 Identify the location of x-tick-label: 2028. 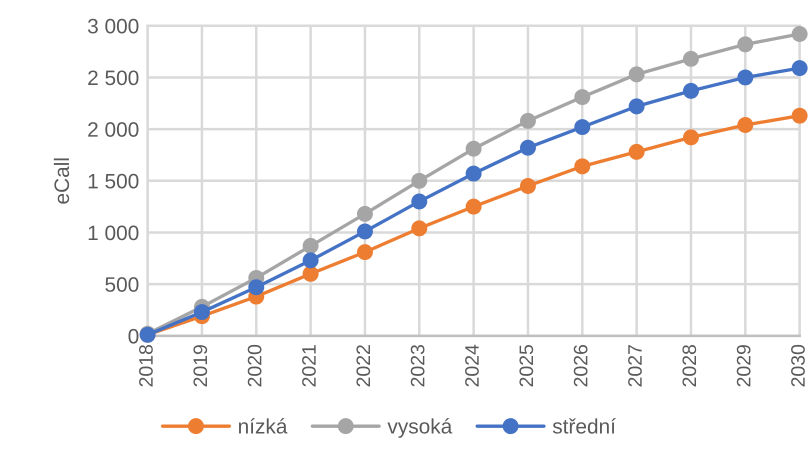
(689, 365).